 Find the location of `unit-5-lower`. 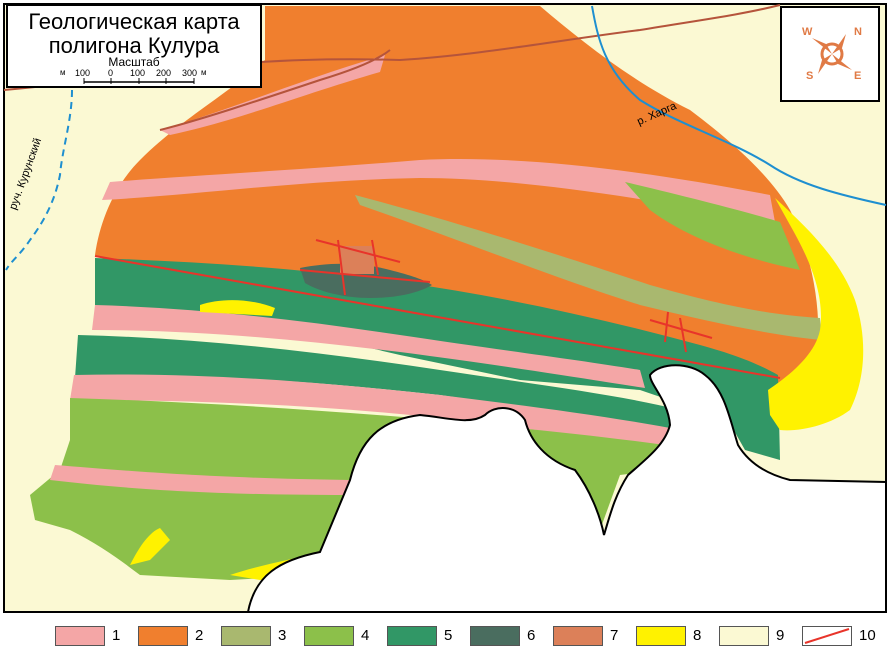

unit-5-lower is located at coordinates (377, 382).